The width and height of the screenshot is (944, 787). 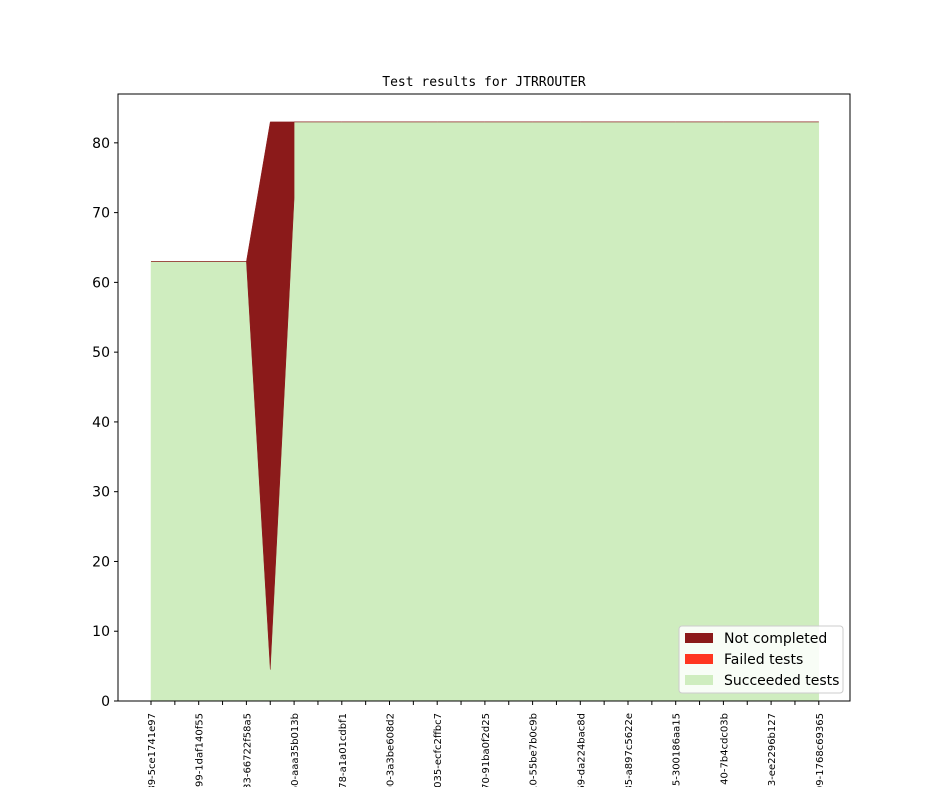 What do you see at coordinates (486, 750) in the screenshot?
I see `x-tick-label: 70-91ba0f2d25` at bounding box center [486, 750].